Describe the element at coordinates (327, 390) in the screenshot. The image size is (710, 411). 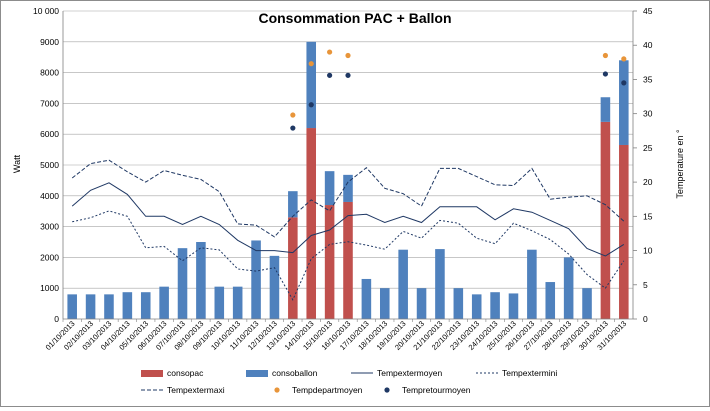
I see `legend-label: Tempdepartmoyen` at that location.